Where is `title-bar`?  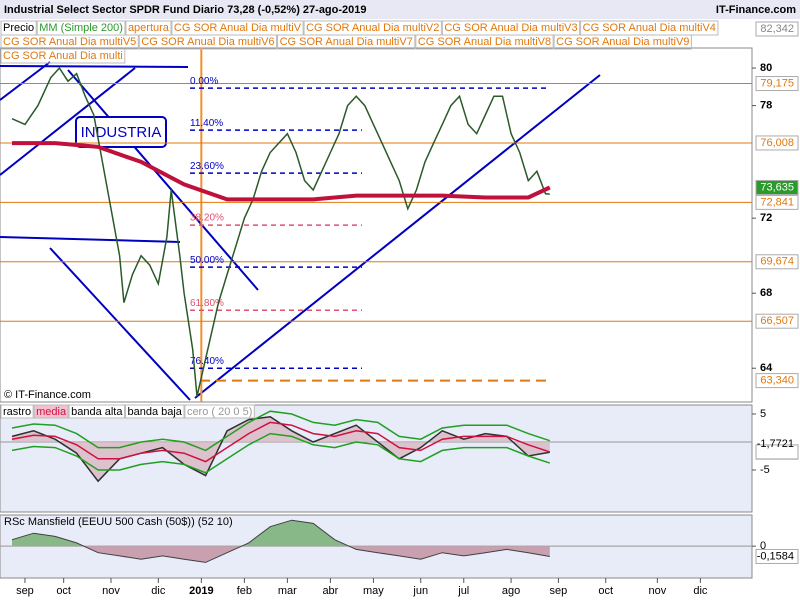 title-bar is located at coordinates (400, 9).